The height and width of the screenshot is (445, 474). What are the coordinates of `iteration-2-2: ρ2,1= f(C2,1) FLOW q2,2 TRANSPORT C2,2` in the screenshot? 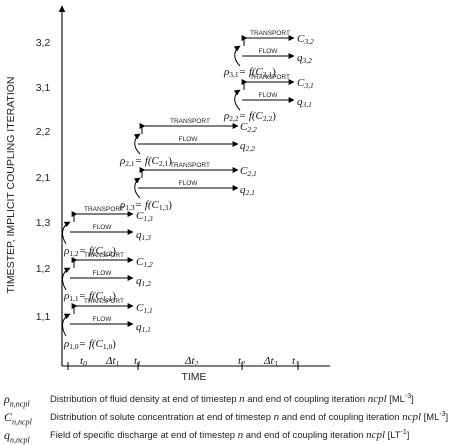 It's located at (188, 143).